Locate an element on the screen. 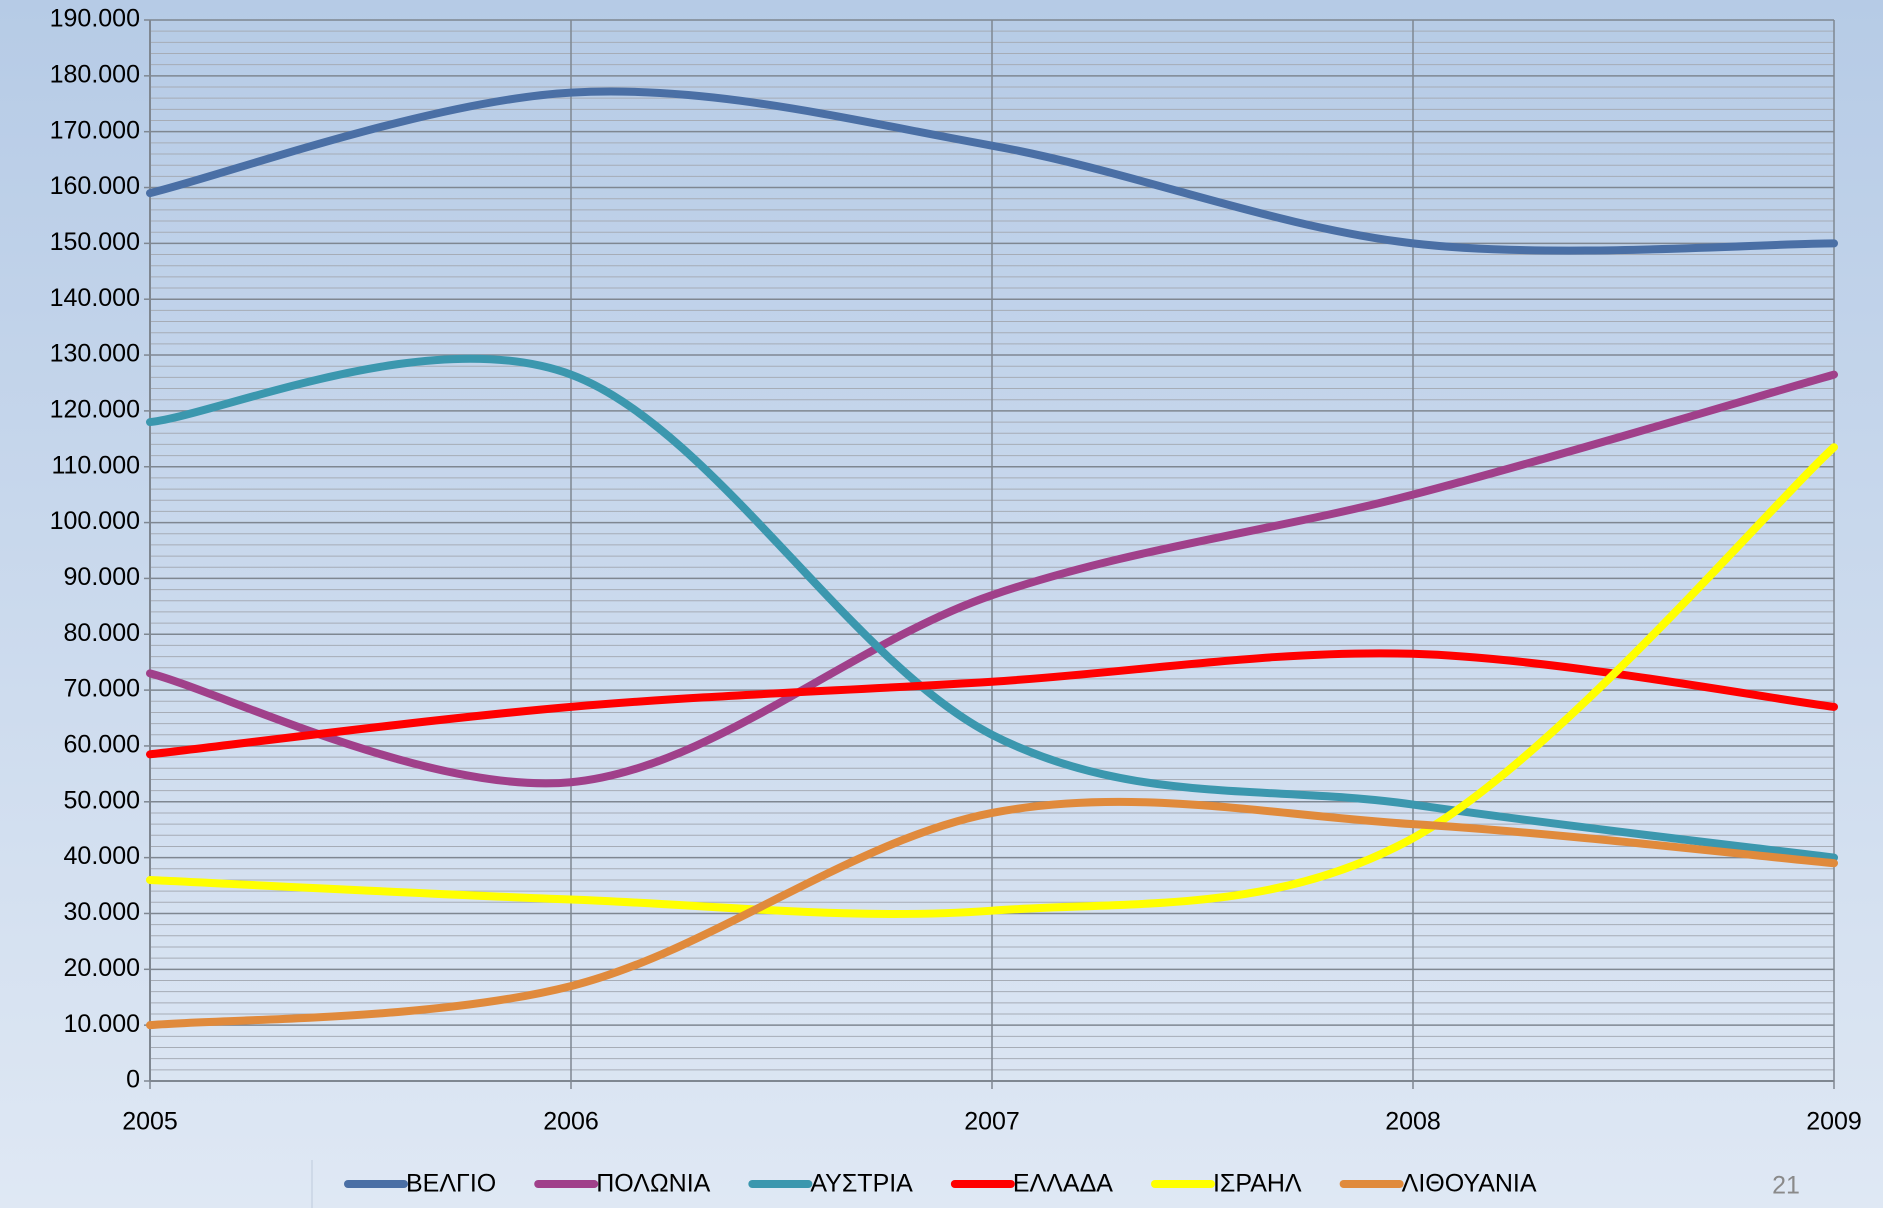 The image size is (1883, 1208). y-tick-label: 90.000 is located at coordinates (102, 577).